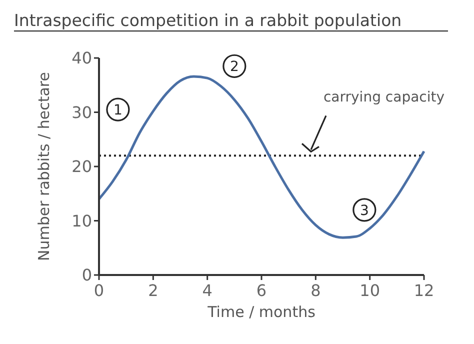 This screenshot has width=474, height=344. I want to click on x-tick-label: 6, so click(261, 290).